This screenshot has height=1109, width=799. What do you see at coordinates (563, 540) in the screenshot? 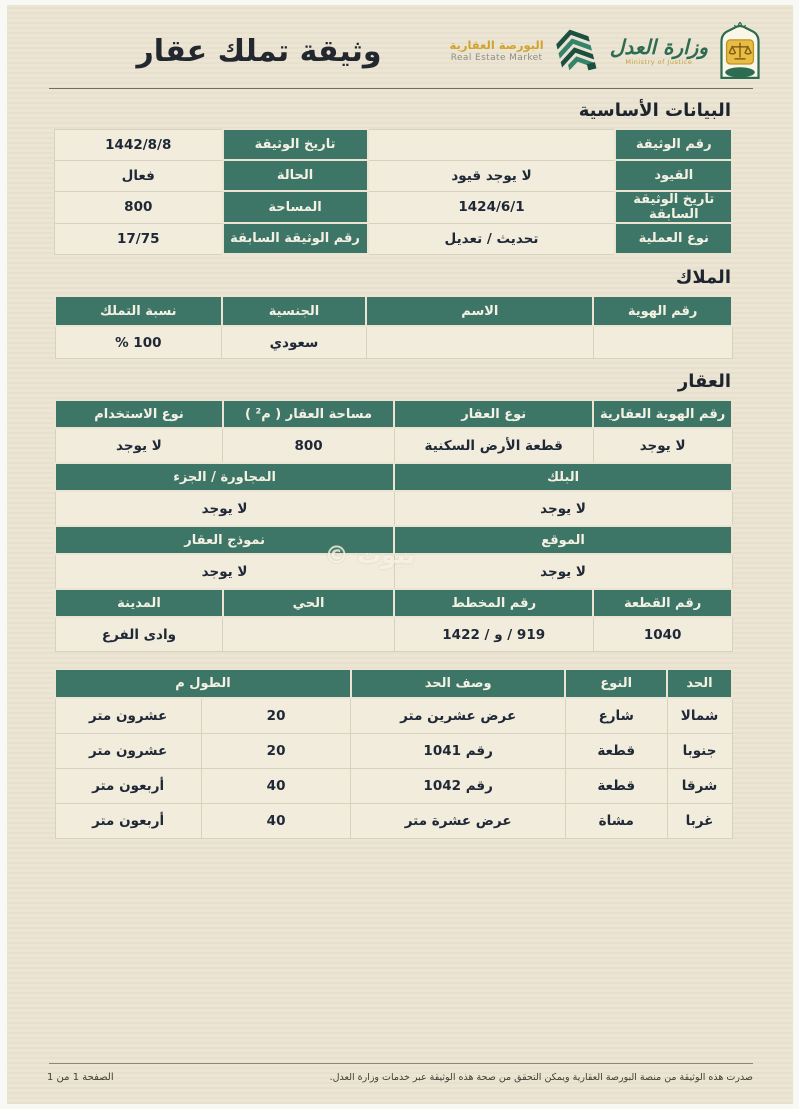
I see `column-header-cell: الموقع` at bounding box center [563, 540].